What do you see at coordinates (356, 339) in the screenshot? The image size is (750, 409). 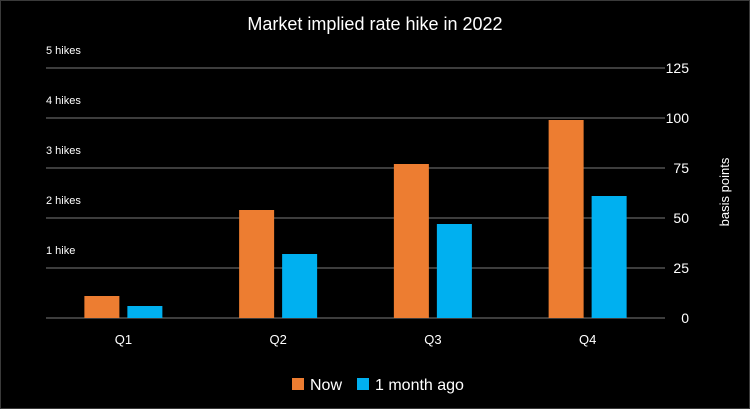 I see `category-labels: Q1 Q2 Q3 Q4` at bounding box center [356, 339].